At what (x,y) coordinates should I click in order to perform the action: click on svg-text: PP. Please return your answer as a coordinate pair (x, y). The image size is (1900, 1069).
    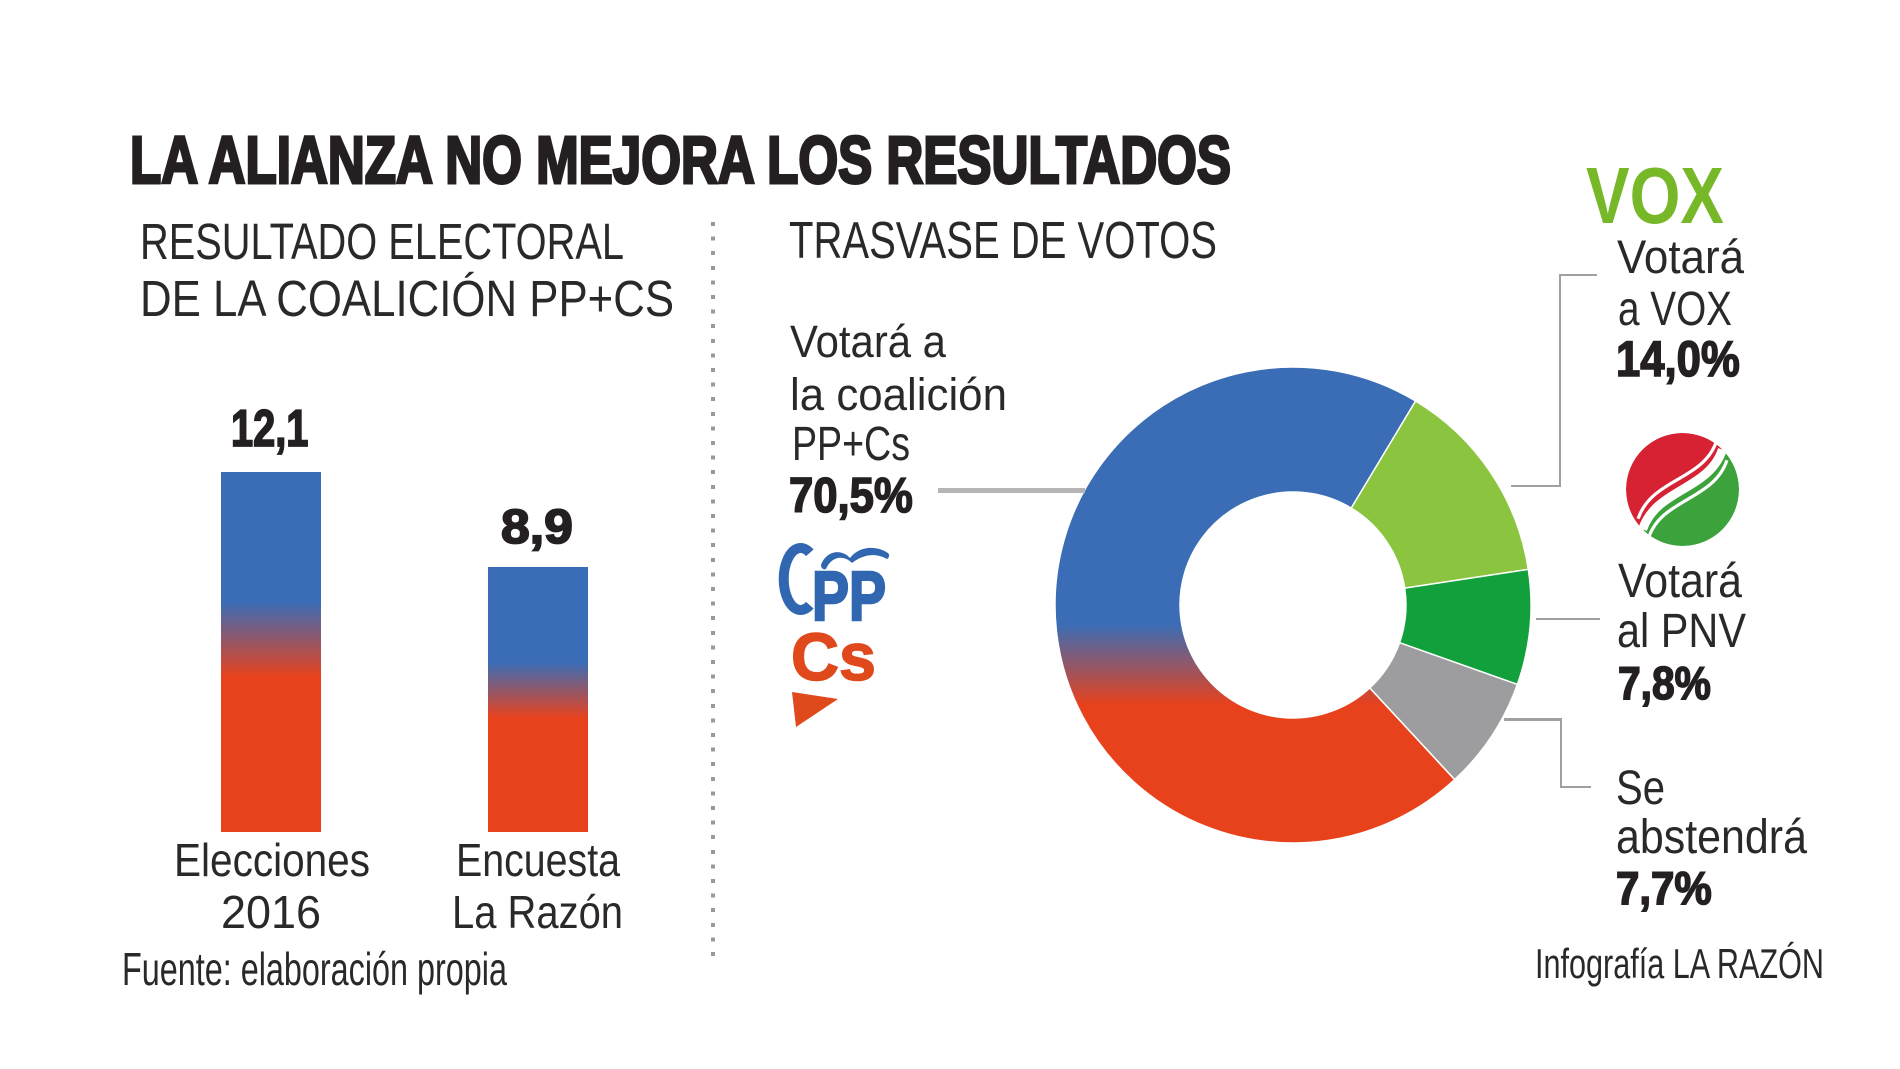
    Looking at the image, I should click on (849, 591).